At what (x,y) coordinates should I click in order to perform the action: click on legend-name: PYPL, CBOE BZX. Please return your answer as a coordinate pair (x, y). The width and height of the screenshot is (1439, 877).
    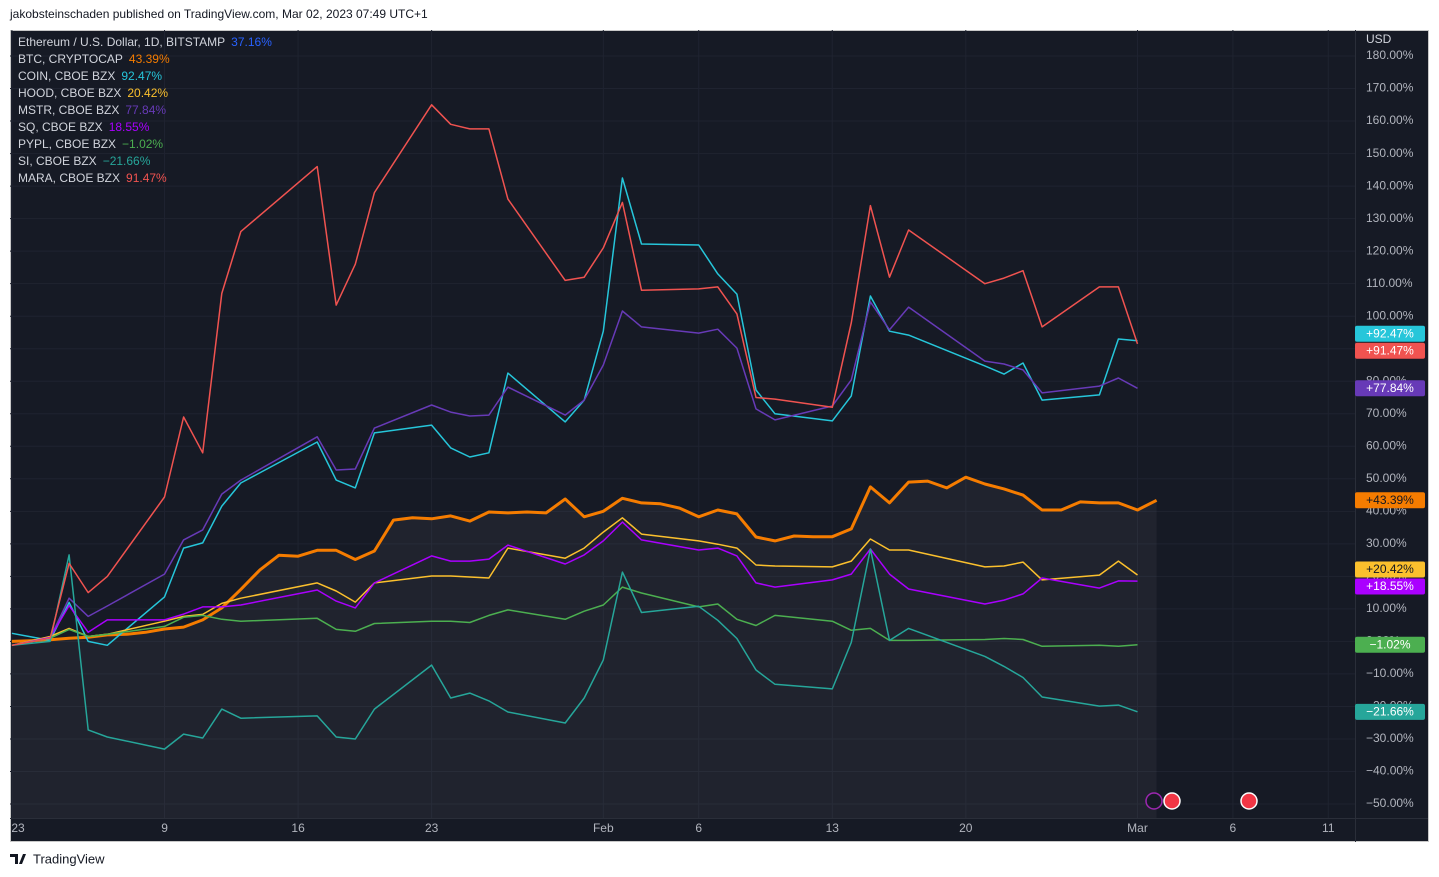
    Looking at the image, I should click on (67, 144).